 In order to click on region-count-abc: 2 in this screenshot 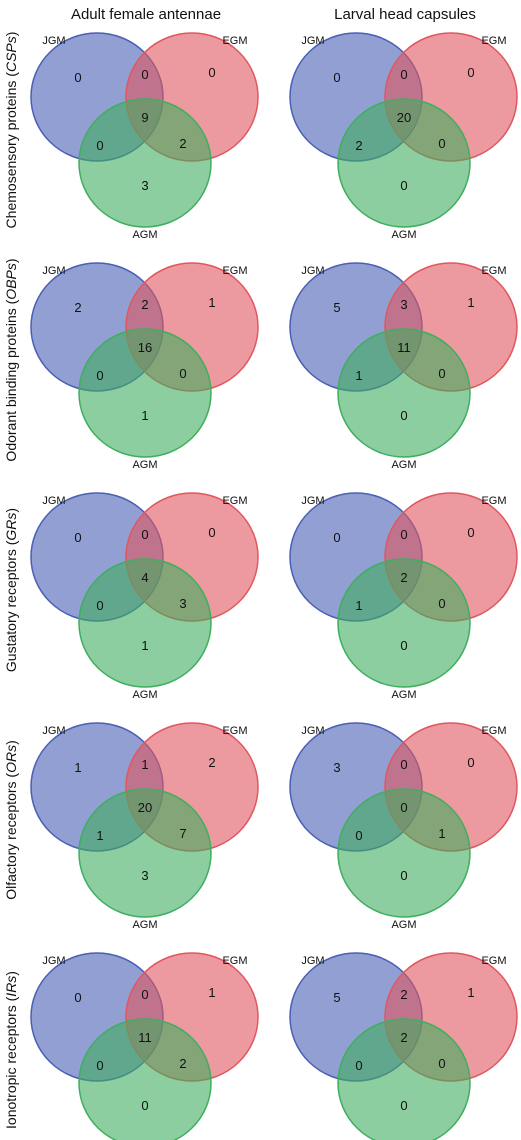, I will do `click(403, 577)`.